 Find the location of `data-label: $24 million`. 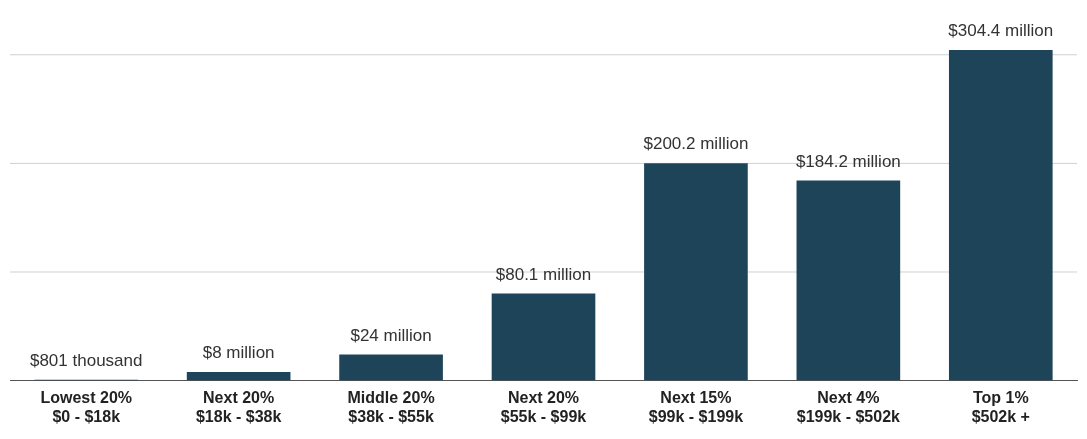

data-label: $24 million is located at coordinates (391, 335).